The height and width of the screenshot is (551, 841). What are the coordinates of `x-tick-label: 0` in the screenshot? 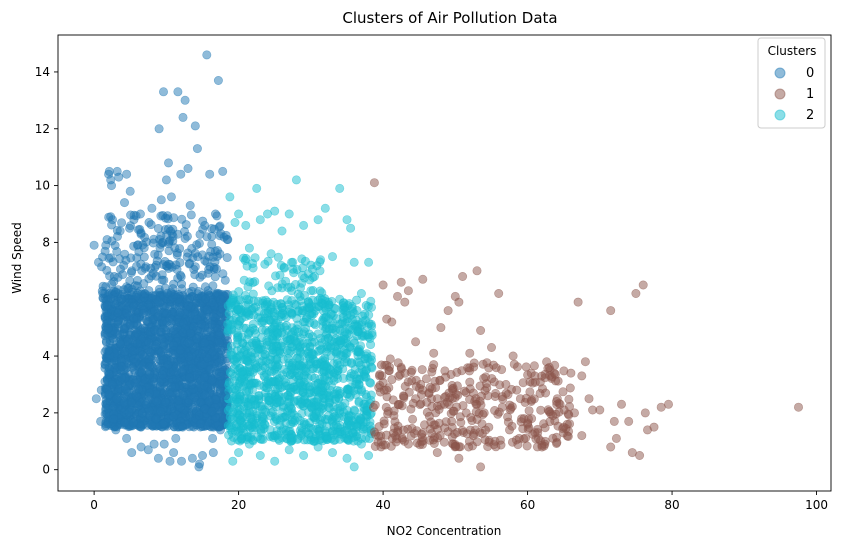 It's located at (94, 505).